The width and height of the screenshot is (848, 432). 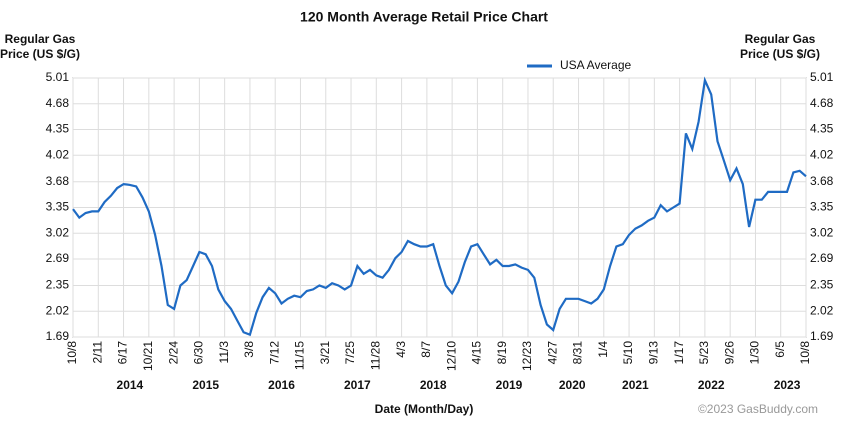 I want to click on credit: ©2023 GasBuddy.com, so click(x=758, y=409).